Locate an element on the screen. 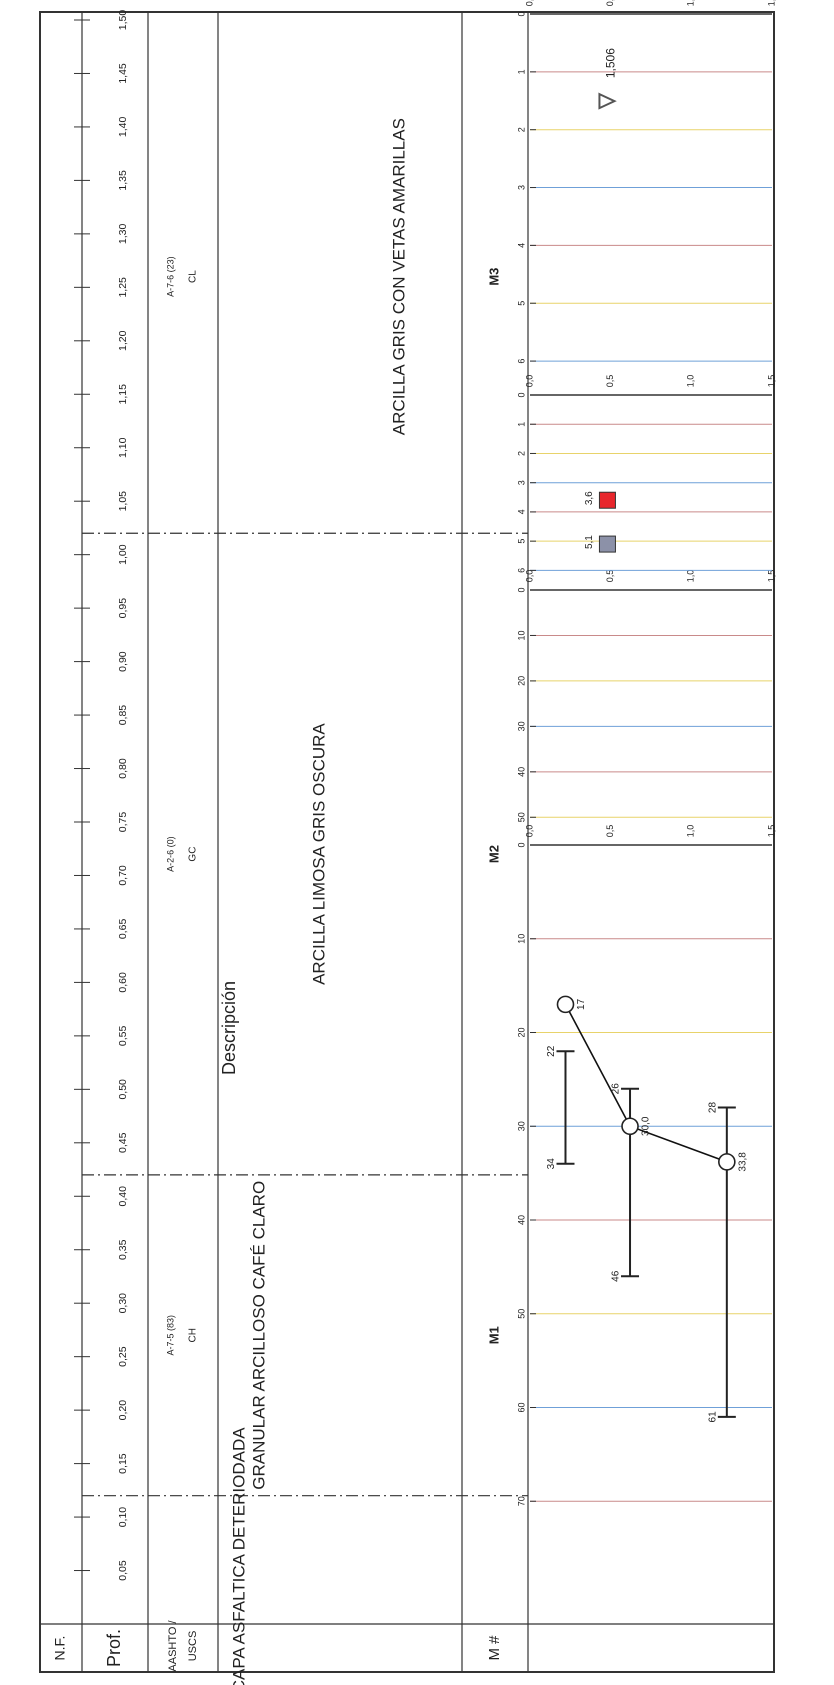  square-value-label: 3,6 is located at coordinates (589, 498).